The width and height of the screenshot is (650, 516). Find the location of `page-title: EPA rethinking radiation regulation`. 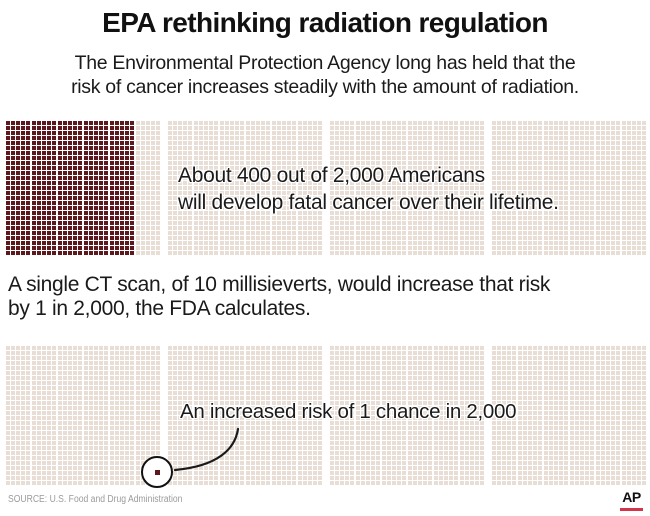

page-title: EPA rethinking radiation regulation is located at coordinates (325, 22).